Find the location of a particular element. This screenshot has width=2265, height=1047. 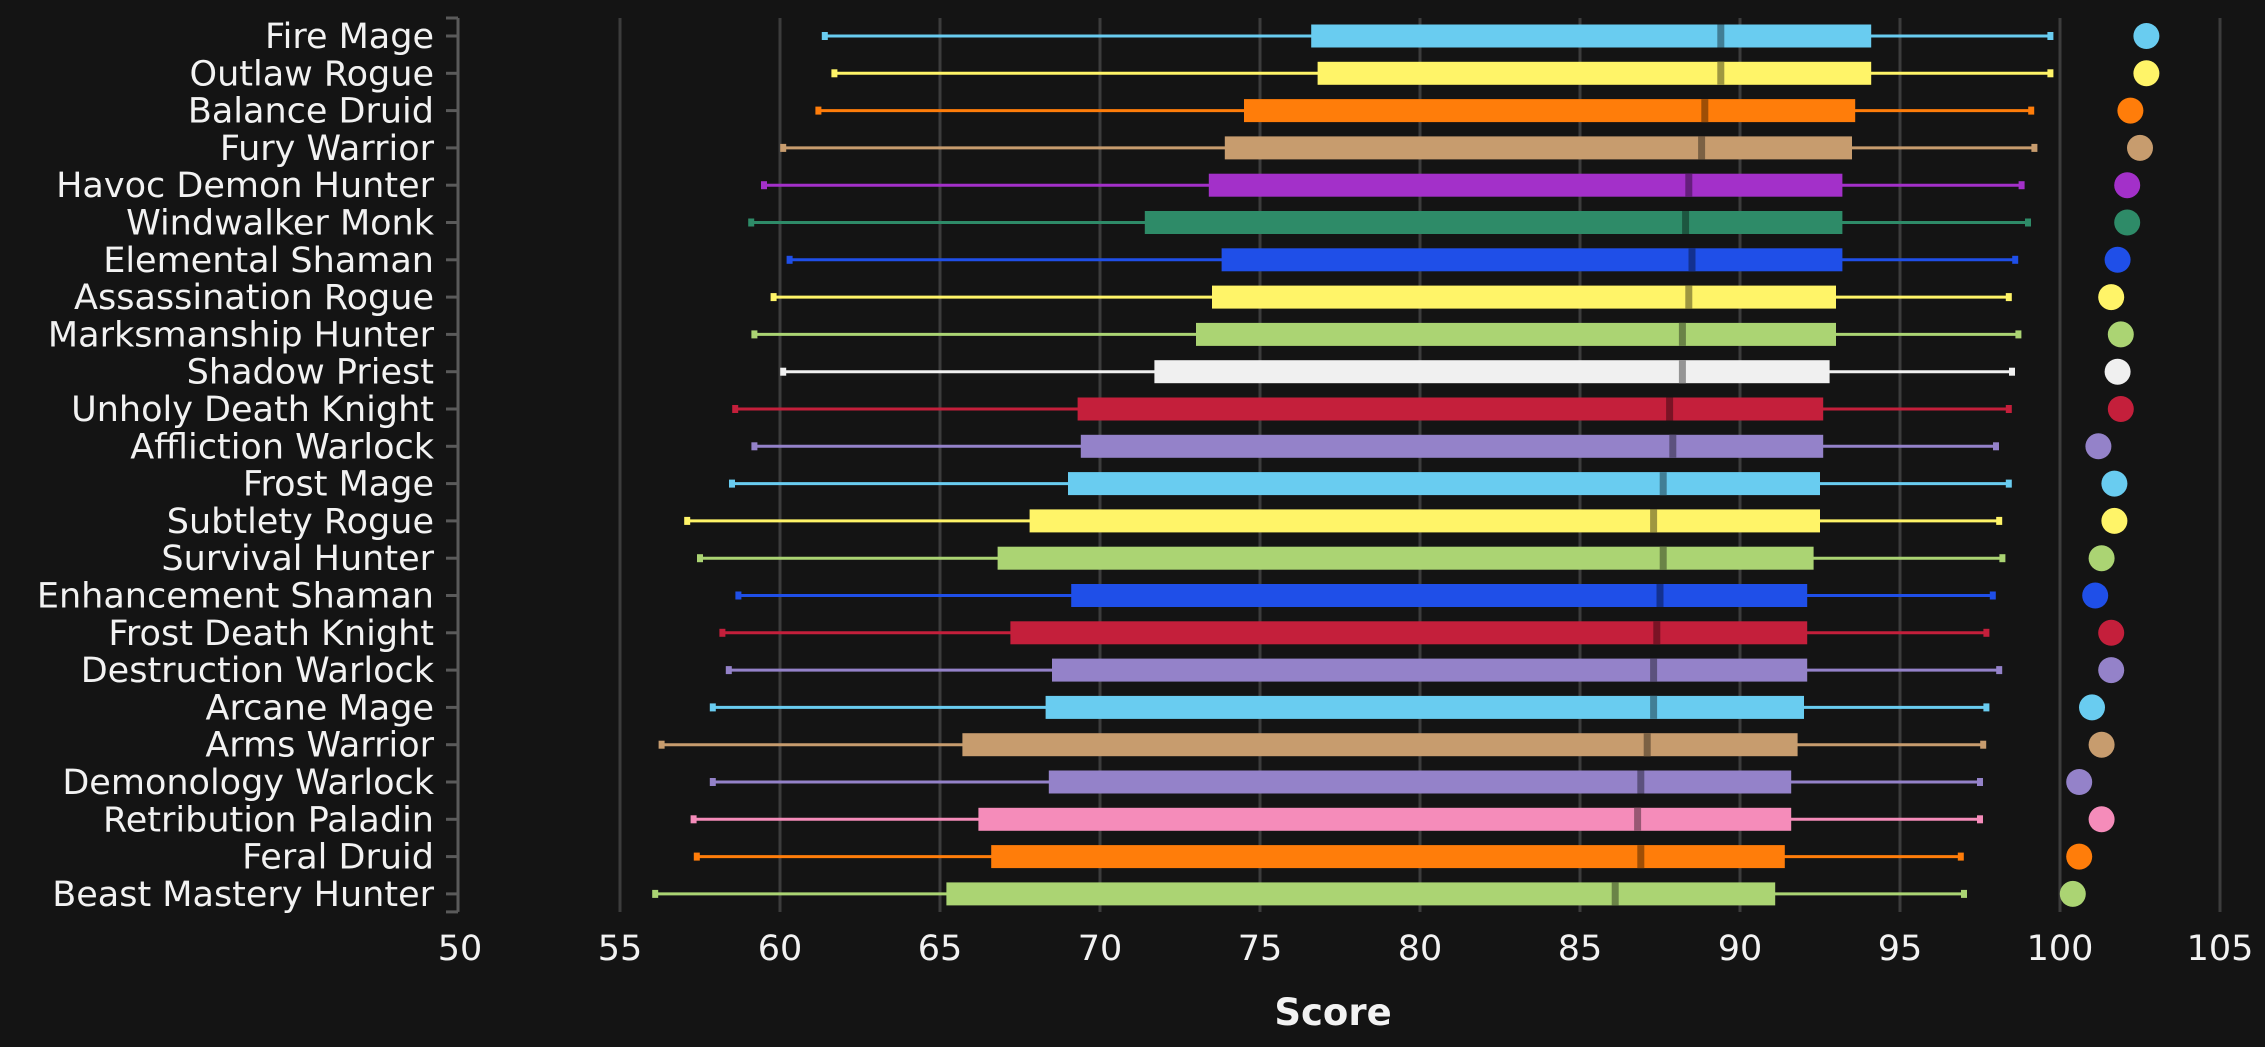

x-tick-label: 105 is located at coordinates (2220, 949).